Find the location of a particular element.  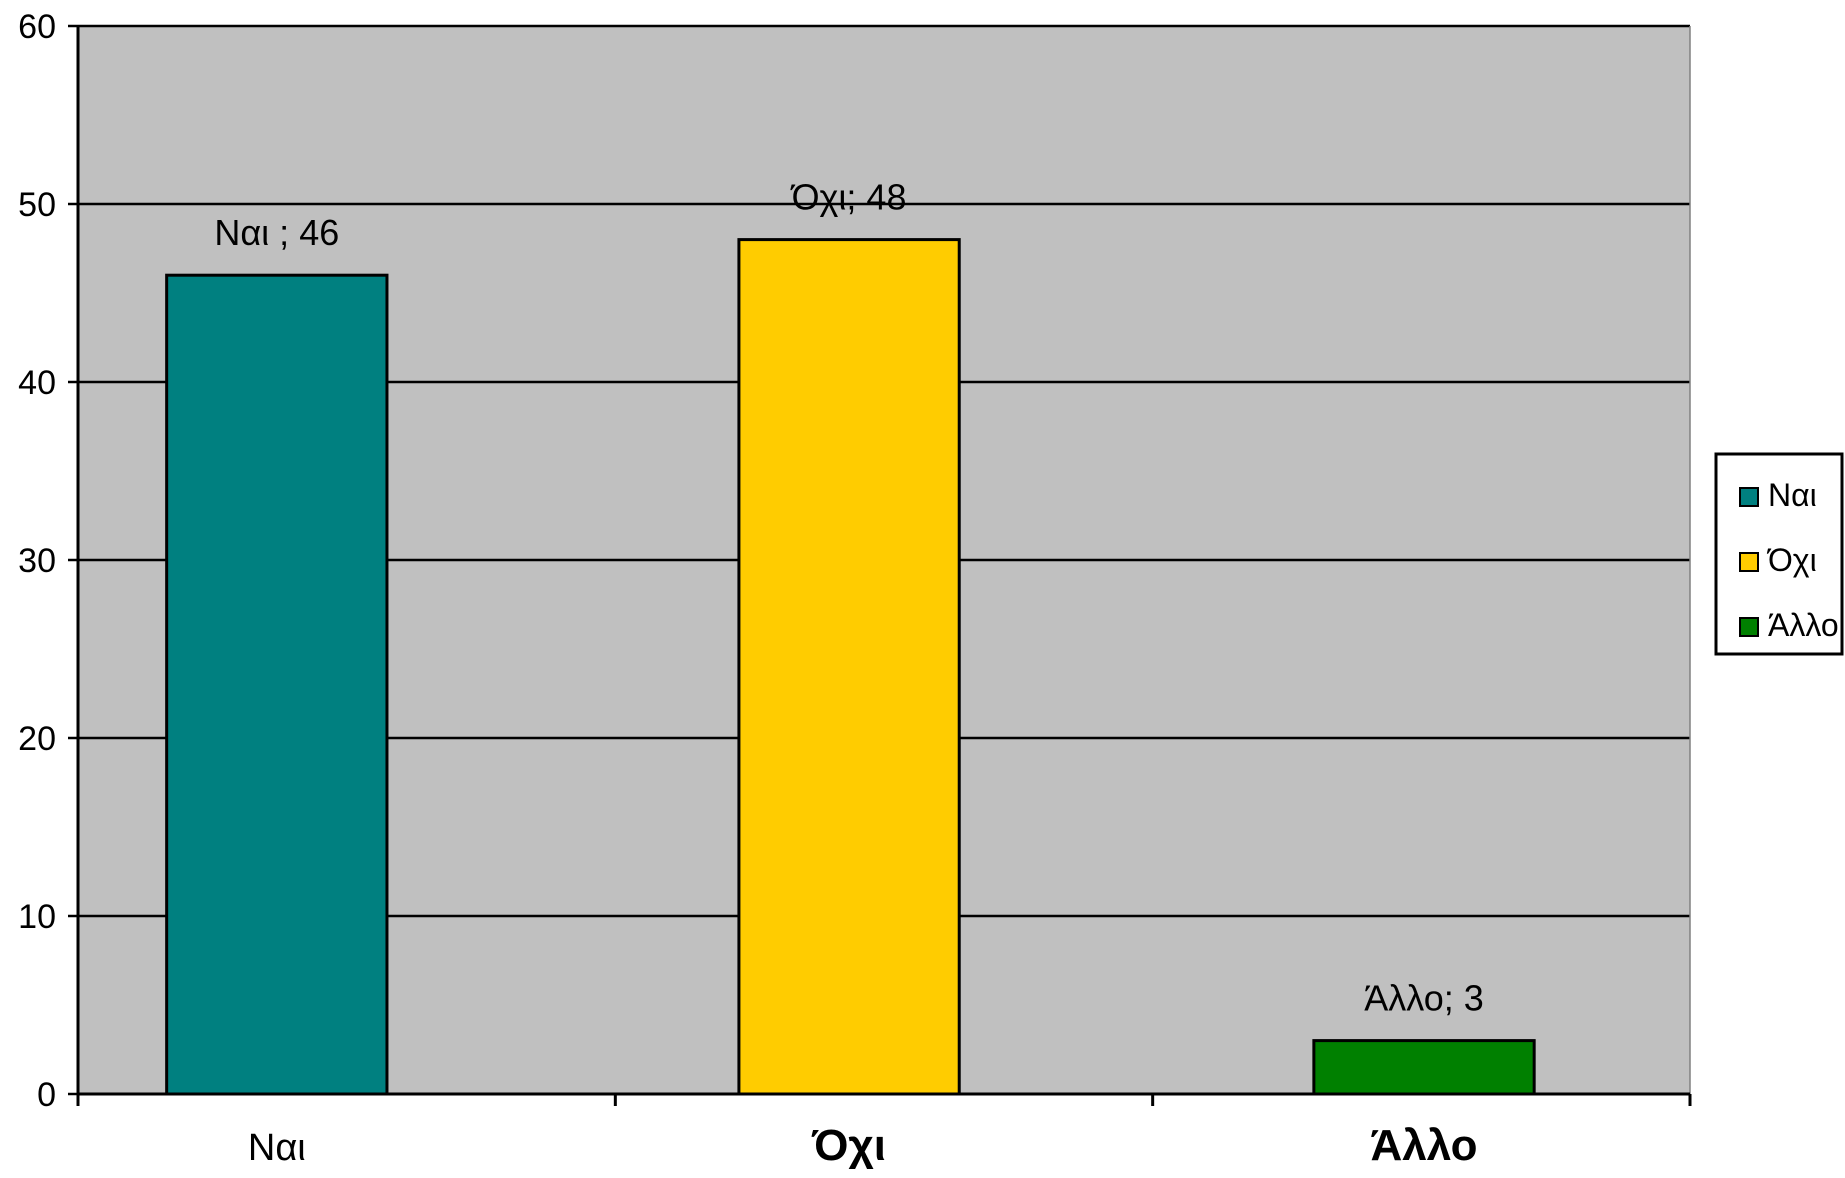

y-tick-label: 30 is located at coordinates (37, 561).